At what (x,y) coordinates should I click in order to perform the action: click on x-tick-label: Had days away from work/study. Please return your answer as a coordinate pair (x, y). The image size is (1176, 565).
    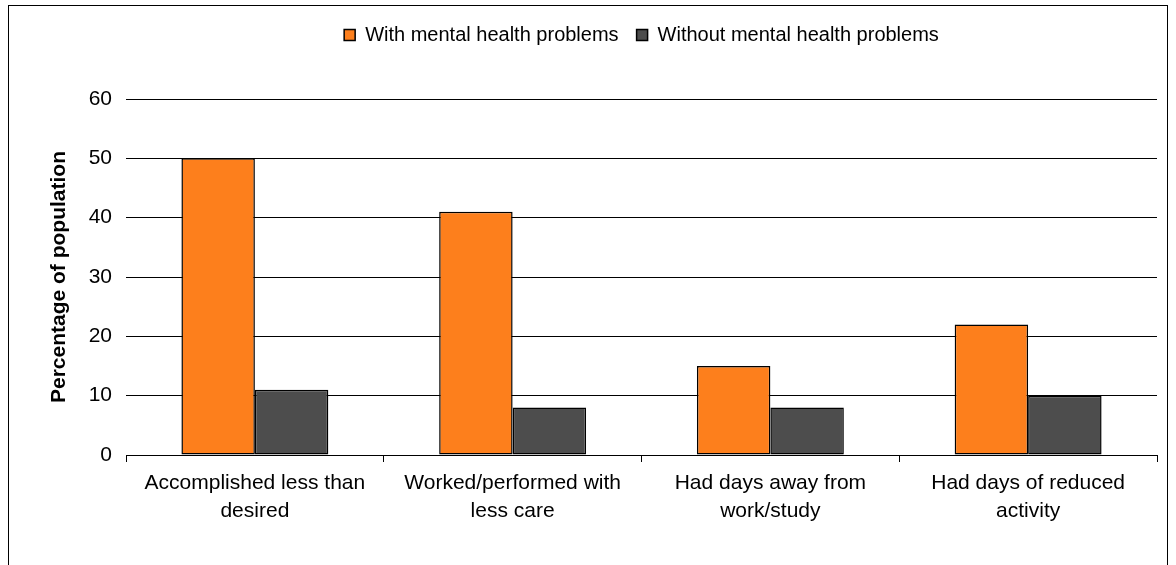
    Looking at the image, I should click on (770, 495).